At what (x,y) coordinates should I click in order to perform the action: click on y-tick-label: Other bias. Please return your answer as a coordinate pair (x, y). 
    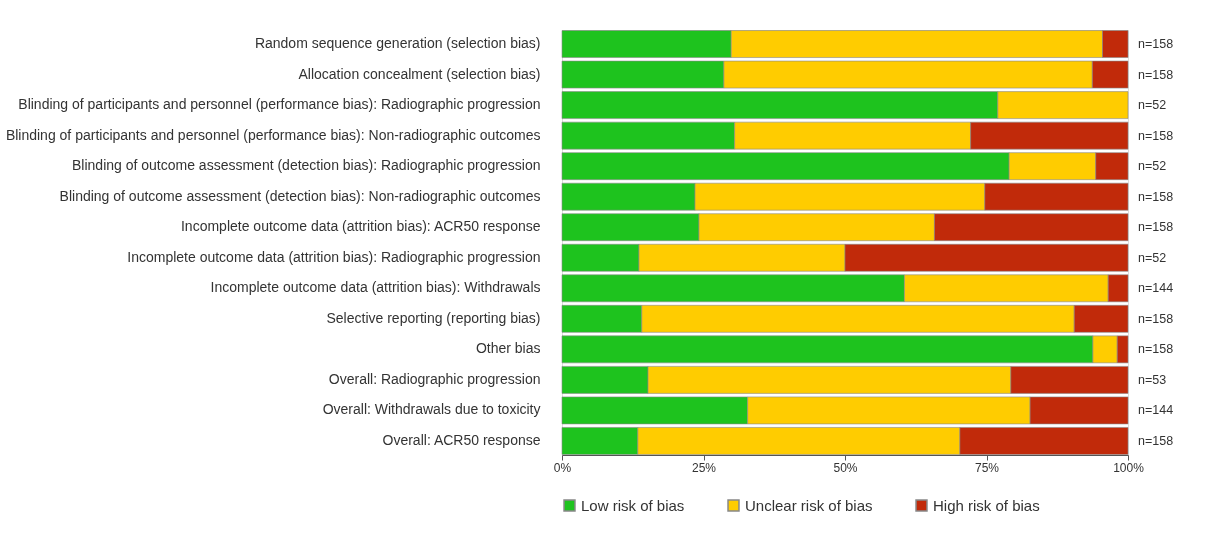
    Looking at the image, I should click on (508, 348).